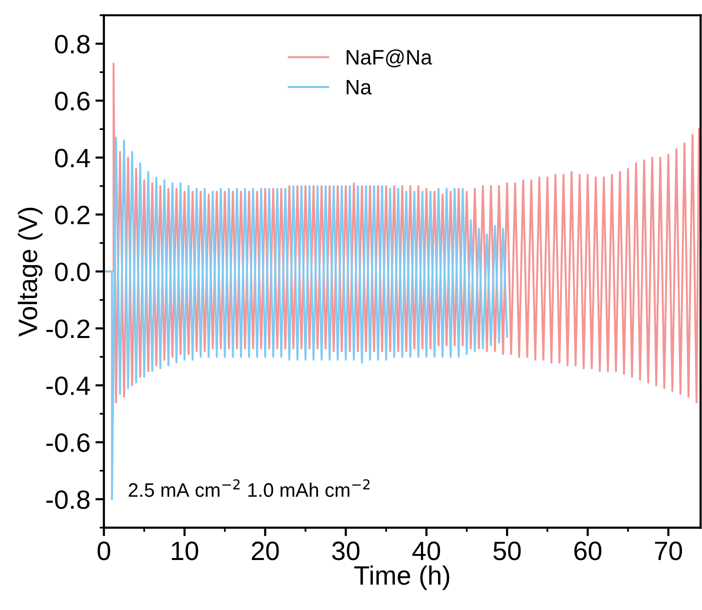 The height and width of the screenshot is (610, 702). Describe the element at coordinates (30, 272) in the screenshot. I see `y-axis-title: Voltage (V)` at that location.